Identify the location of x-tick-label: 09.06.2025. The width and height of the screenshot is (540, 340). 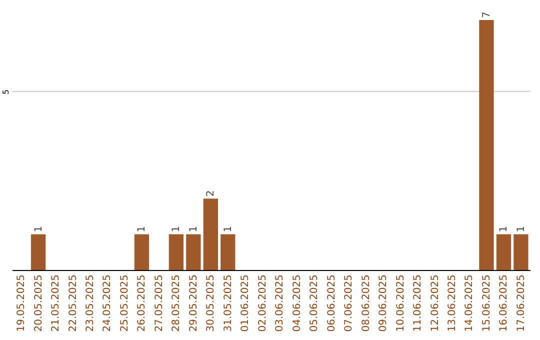
(384, 303).